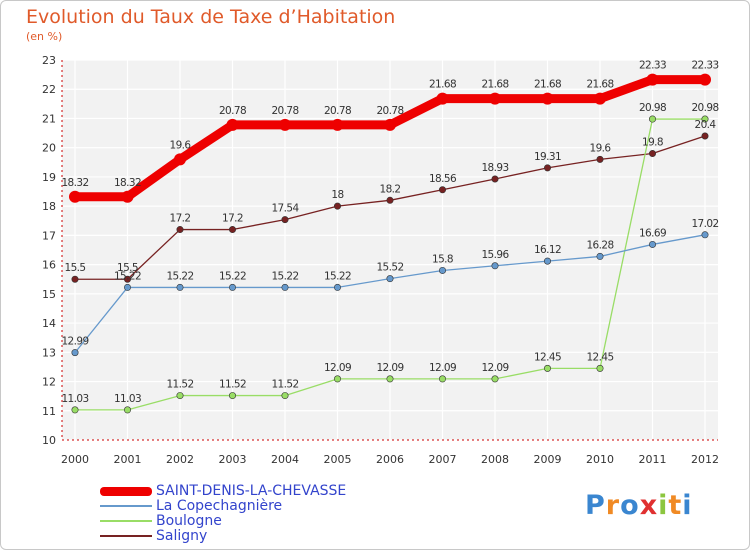 This screenshot has width=750, height=550. What do you see at coordinates (599, 245) in the screenshot?
I see `data-label: 16.28` at bounding box center [599, 245].